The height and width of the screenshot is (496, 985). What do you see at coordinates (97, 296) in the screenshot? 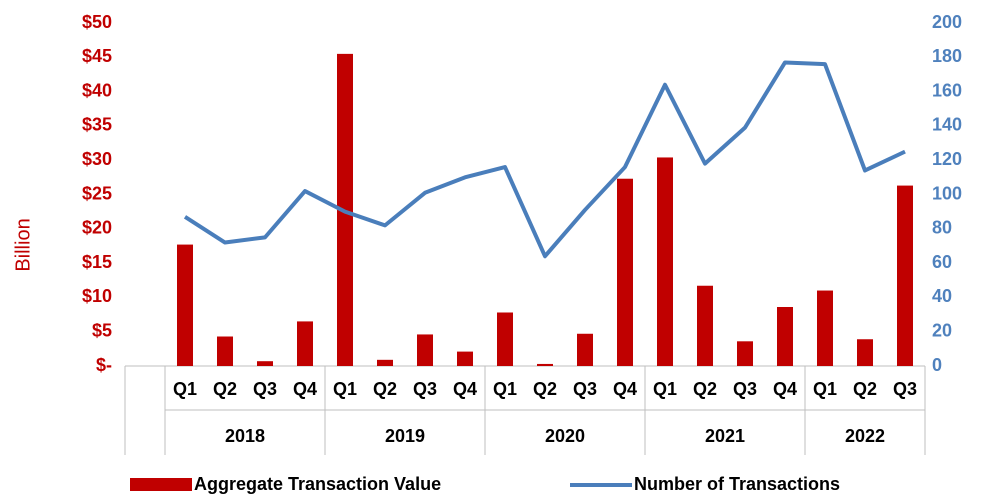
I see `y-tick-label: $10` at bounding box center [97, 296].